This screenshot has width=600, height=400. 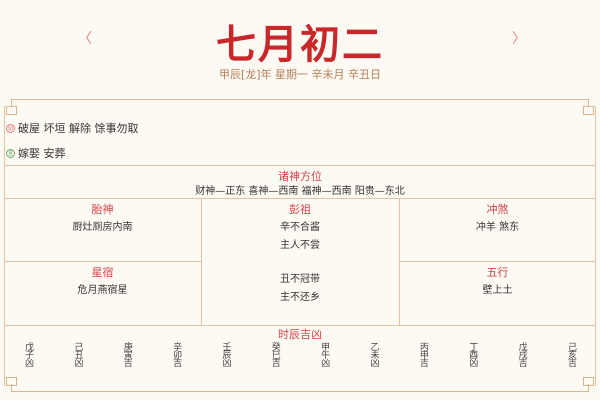 What do you see at coordinates (85, 39) in the screenshot?
I see `prev-day-button: 〈` at bounding box center [85, 39].